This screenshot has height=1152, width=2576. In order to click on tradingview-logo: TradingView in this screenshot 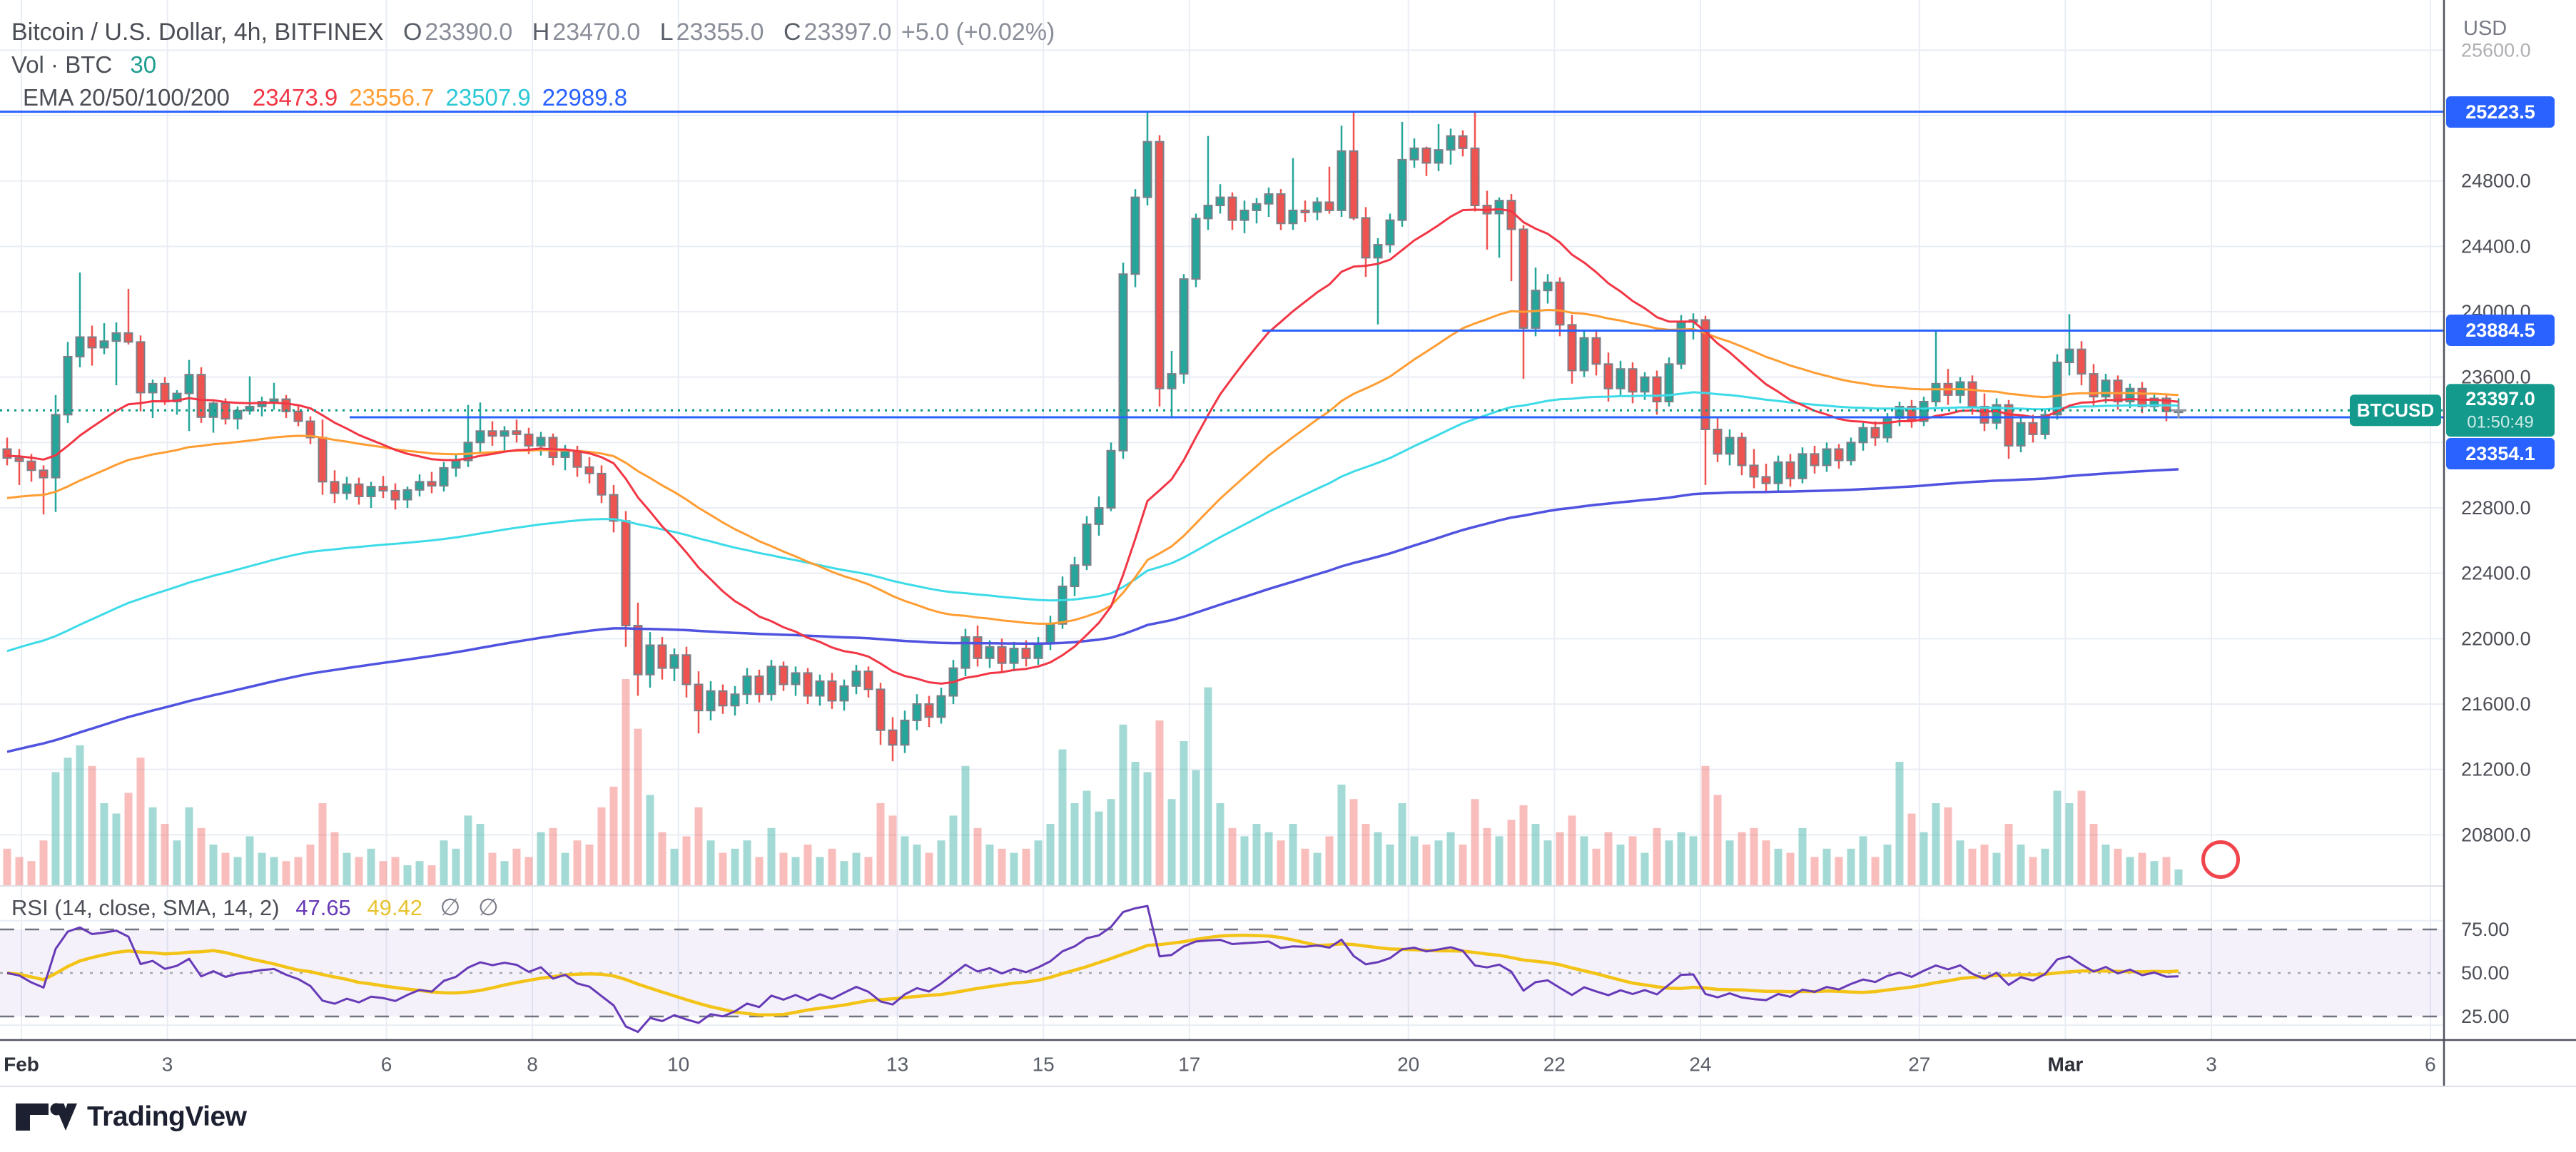, I will do `click(130, 1118)`.